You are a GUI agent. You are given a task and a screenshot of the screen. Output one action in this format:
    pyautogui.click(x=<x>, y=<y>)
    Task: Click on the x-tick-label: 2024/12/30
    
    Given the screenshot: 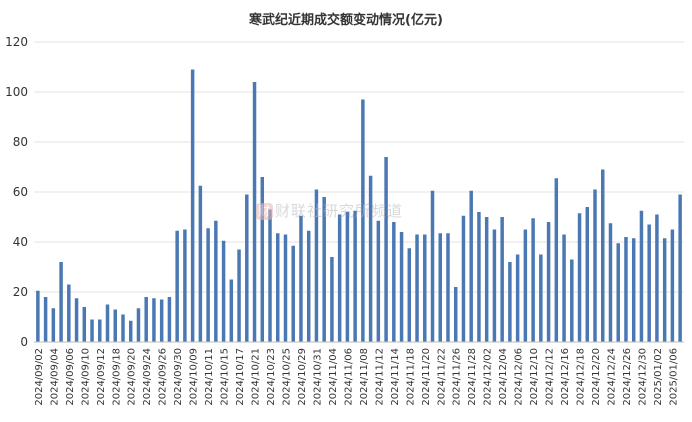 What is the action you would take?
    pyautogui.click(x=642, y=377)
    